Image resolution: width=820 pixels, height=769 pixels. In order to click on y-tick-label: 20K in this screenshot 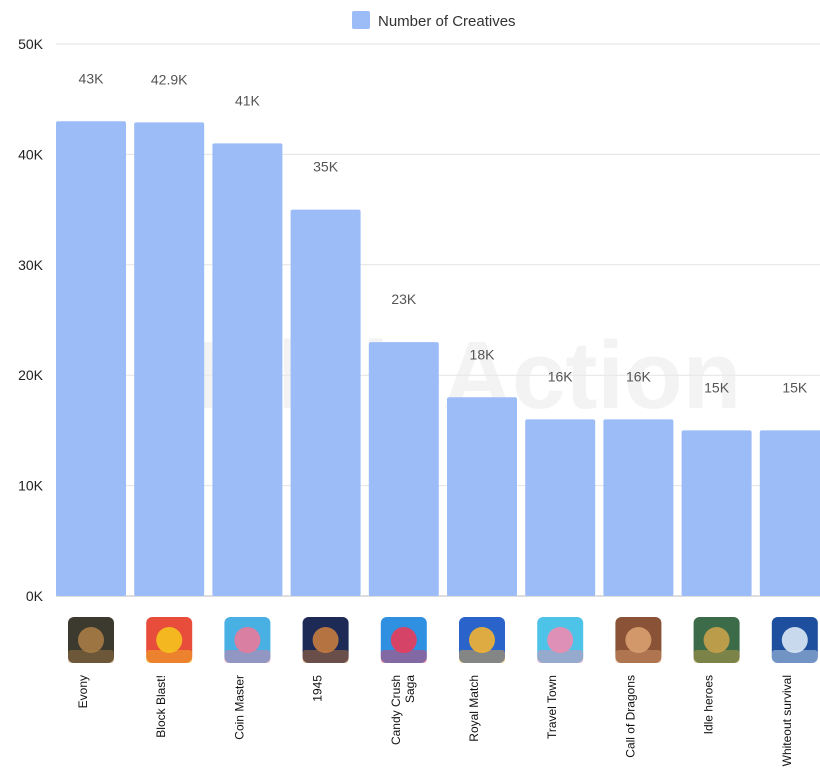, I will do `click(31, 375)`.